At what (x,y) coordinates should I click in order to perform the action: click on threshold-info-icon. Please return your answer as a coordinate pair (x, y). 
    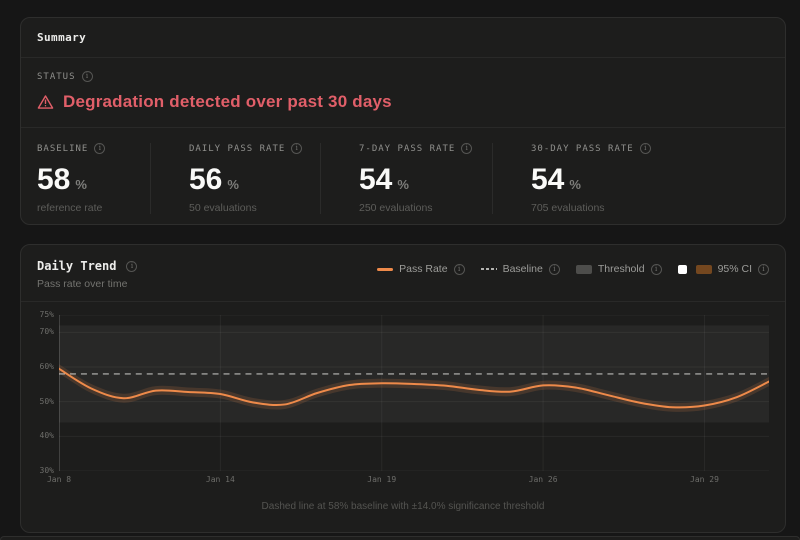
    Looking at the image, I should click on (656, 269).